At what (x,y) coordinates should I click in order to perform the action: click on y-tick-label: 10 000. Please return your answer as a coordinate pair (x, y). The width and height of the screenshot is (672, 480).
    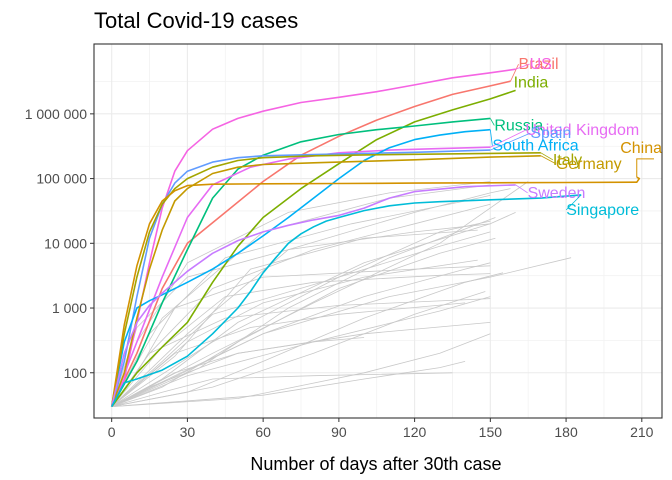
    Looking at the image, I should click on (65, 243).